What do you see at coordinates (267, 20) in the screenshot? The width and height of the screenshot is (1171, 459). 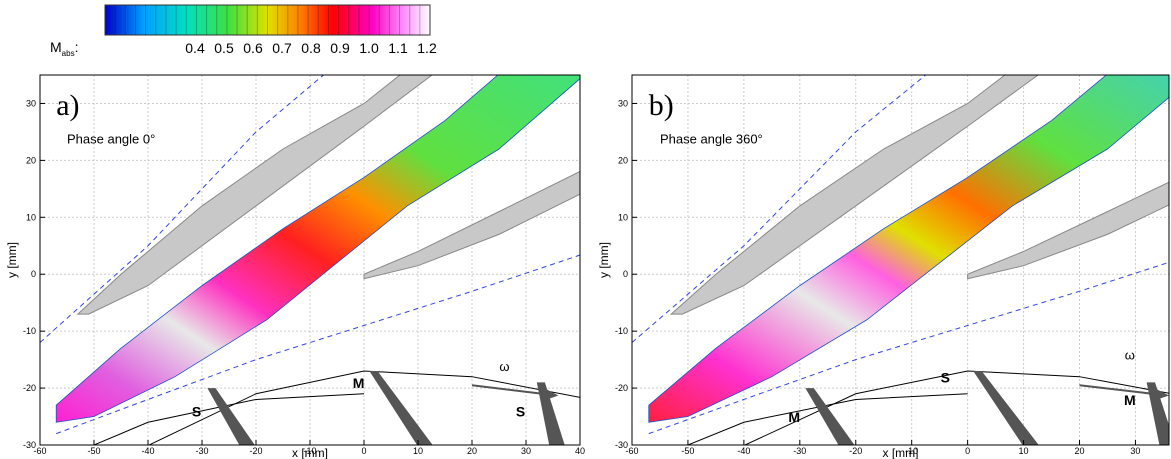 I see `colorbar` at bounding box center [267, 20].